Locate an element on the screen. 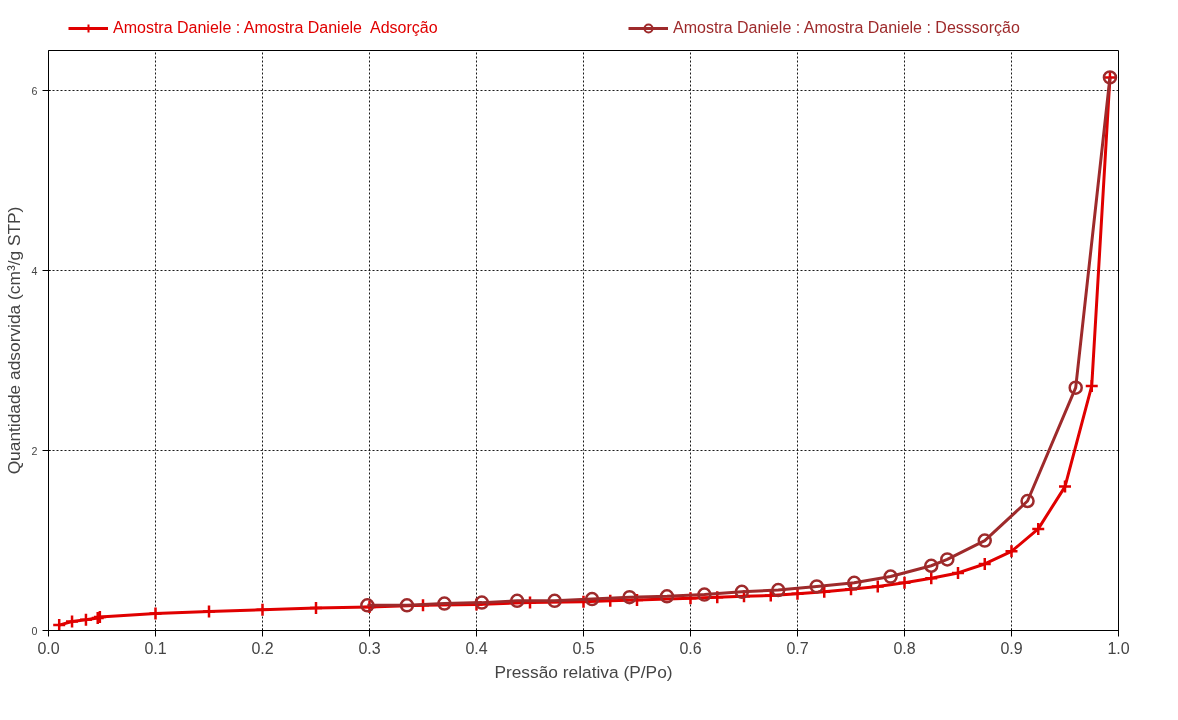 Image resolution: width=1178 pixels, height=720 pixels. x-tick-label: 0.1 is located at coordinates (155, 648).